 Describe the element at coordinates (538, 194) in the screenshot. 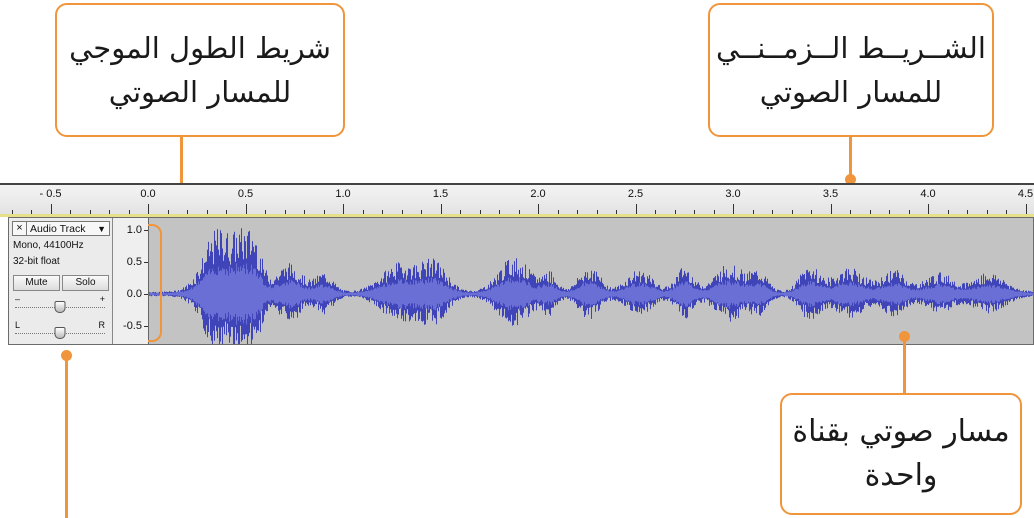

I see `ruler-label: 2.0` at that location.